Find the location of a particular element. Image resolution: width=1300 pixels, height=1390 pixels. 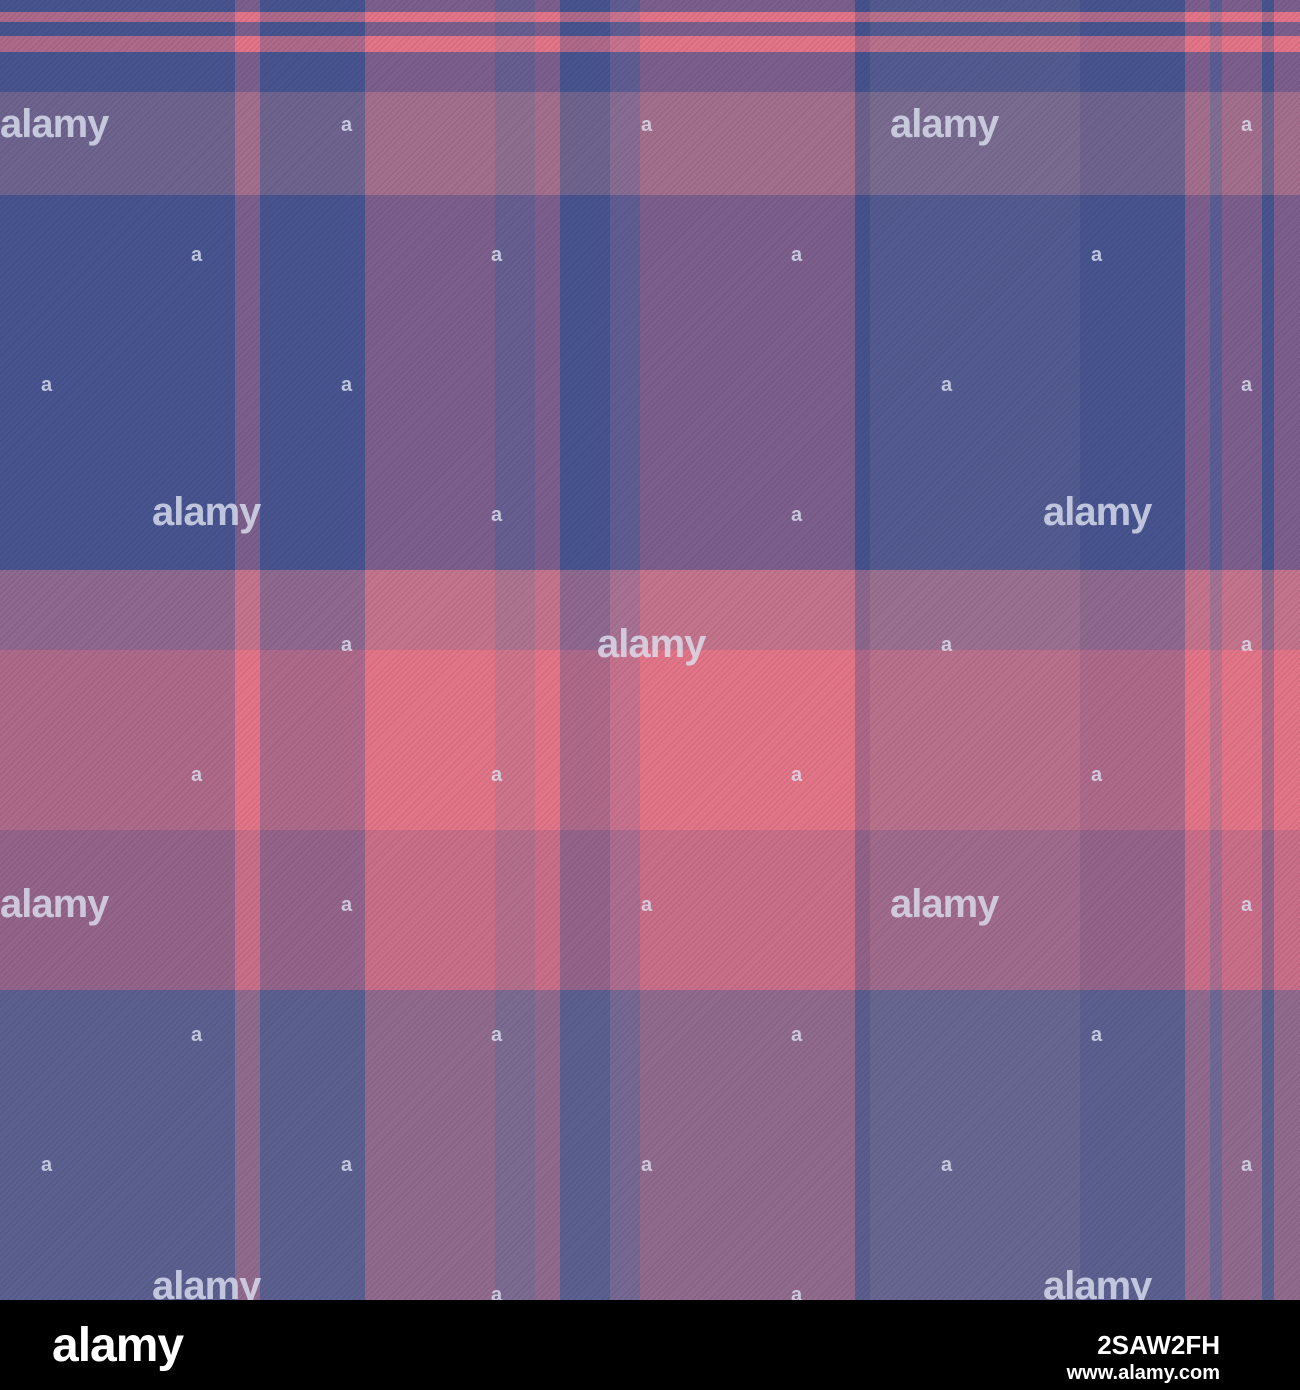

image-id: 2SAW2FH is located at coordinates (1158, 1345).